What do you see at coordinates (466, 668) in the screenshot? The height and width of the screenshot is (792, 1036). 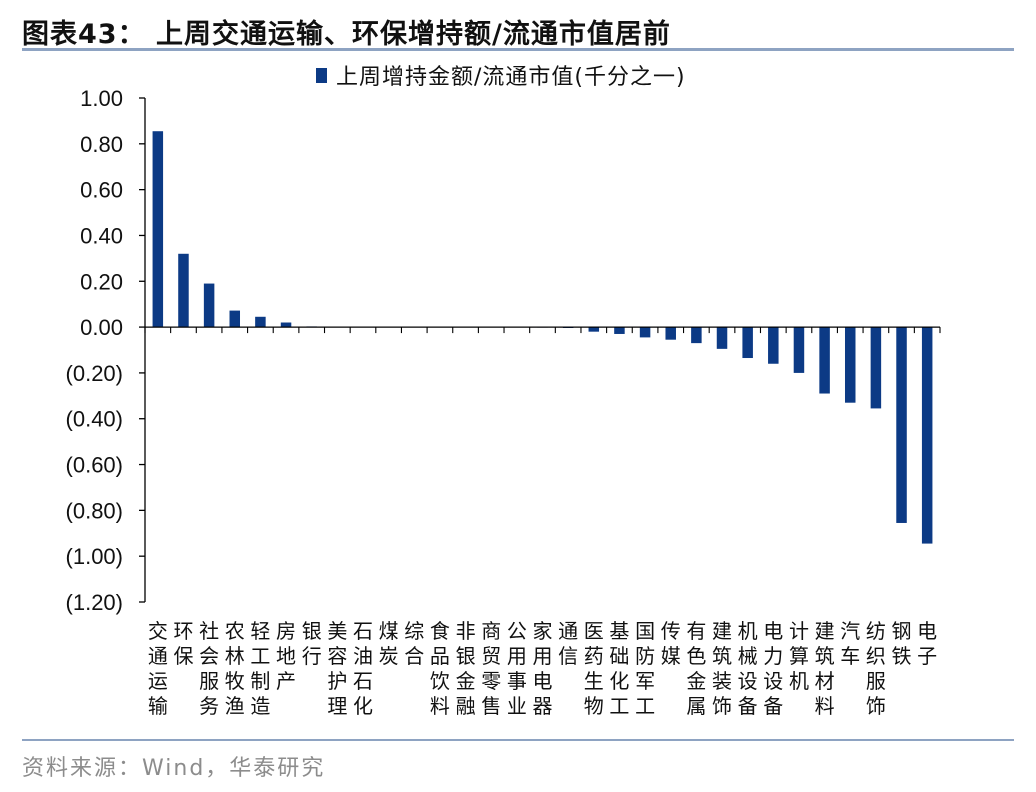 I see `category-label: 非银金融` at bounding box center [466, 668].